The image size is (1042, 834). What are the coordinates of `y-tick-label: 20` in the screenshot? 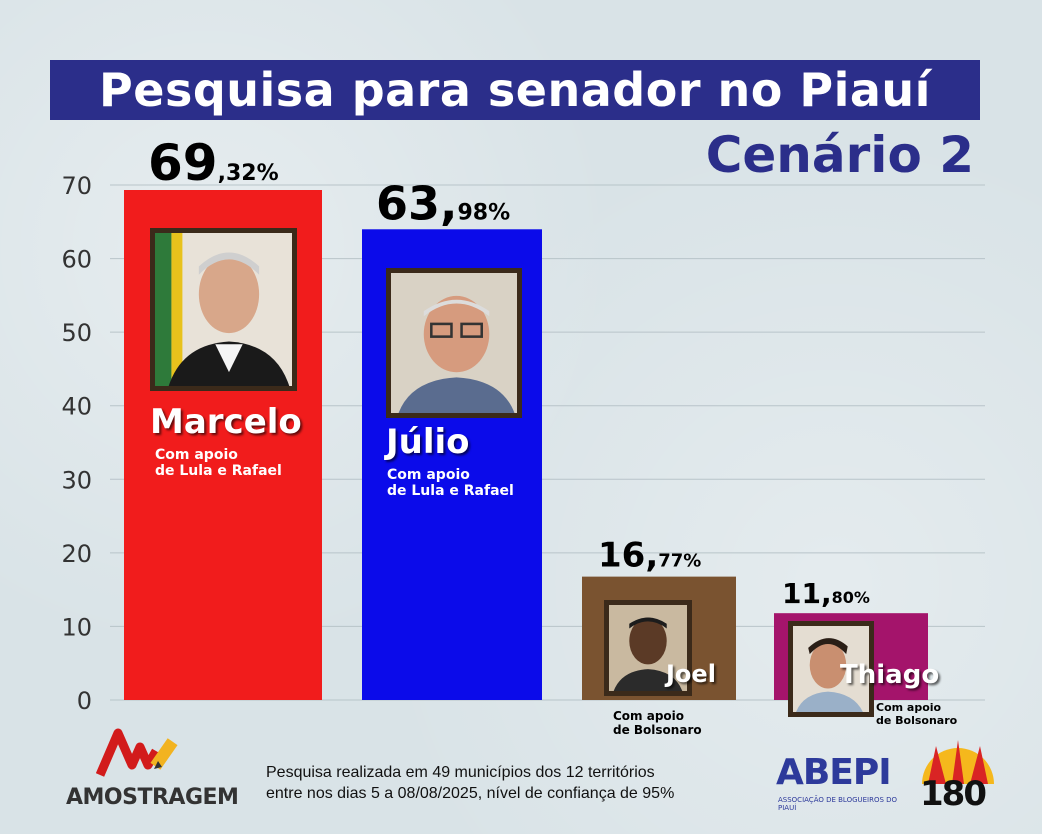 It's located at (76, 554).